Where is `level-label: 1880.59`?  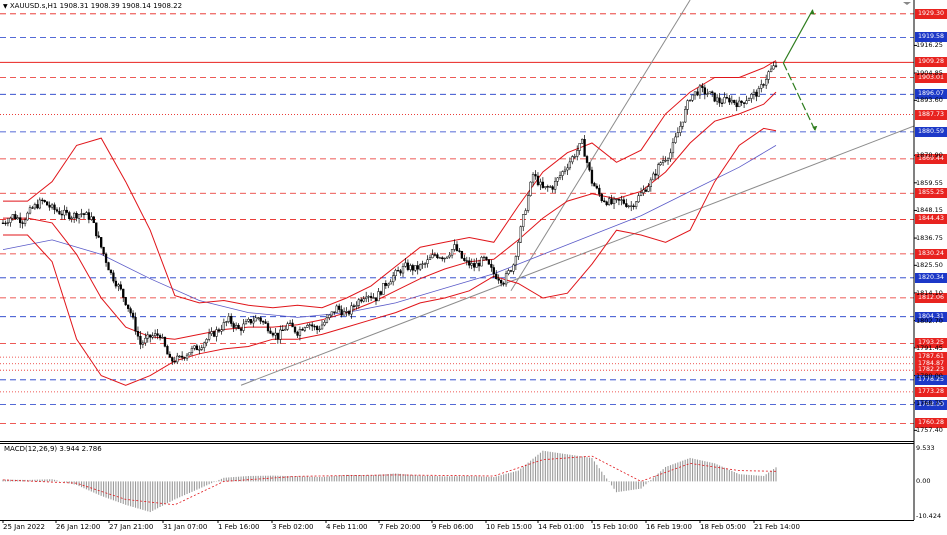 level-label: 1880.59 is located at coordinates (931, 131).